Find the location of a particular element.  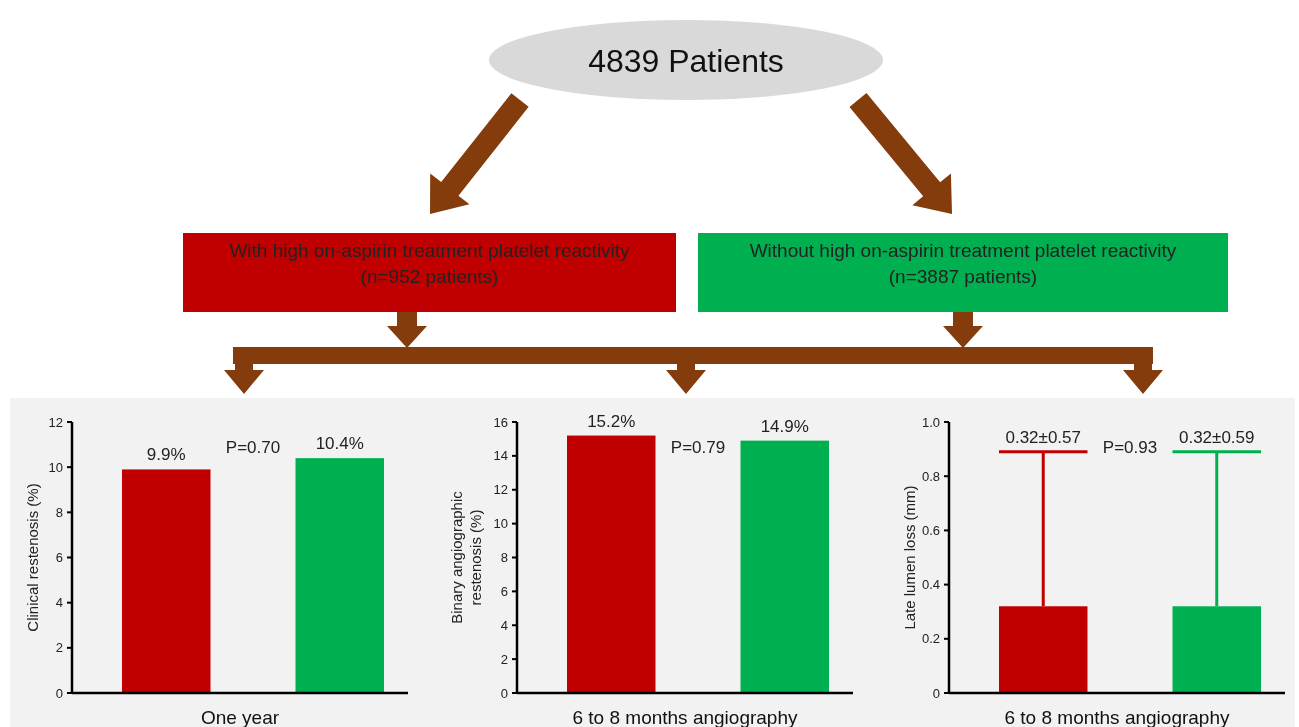

y-tick-label: 0.2 is located at coordinates (930, 639).